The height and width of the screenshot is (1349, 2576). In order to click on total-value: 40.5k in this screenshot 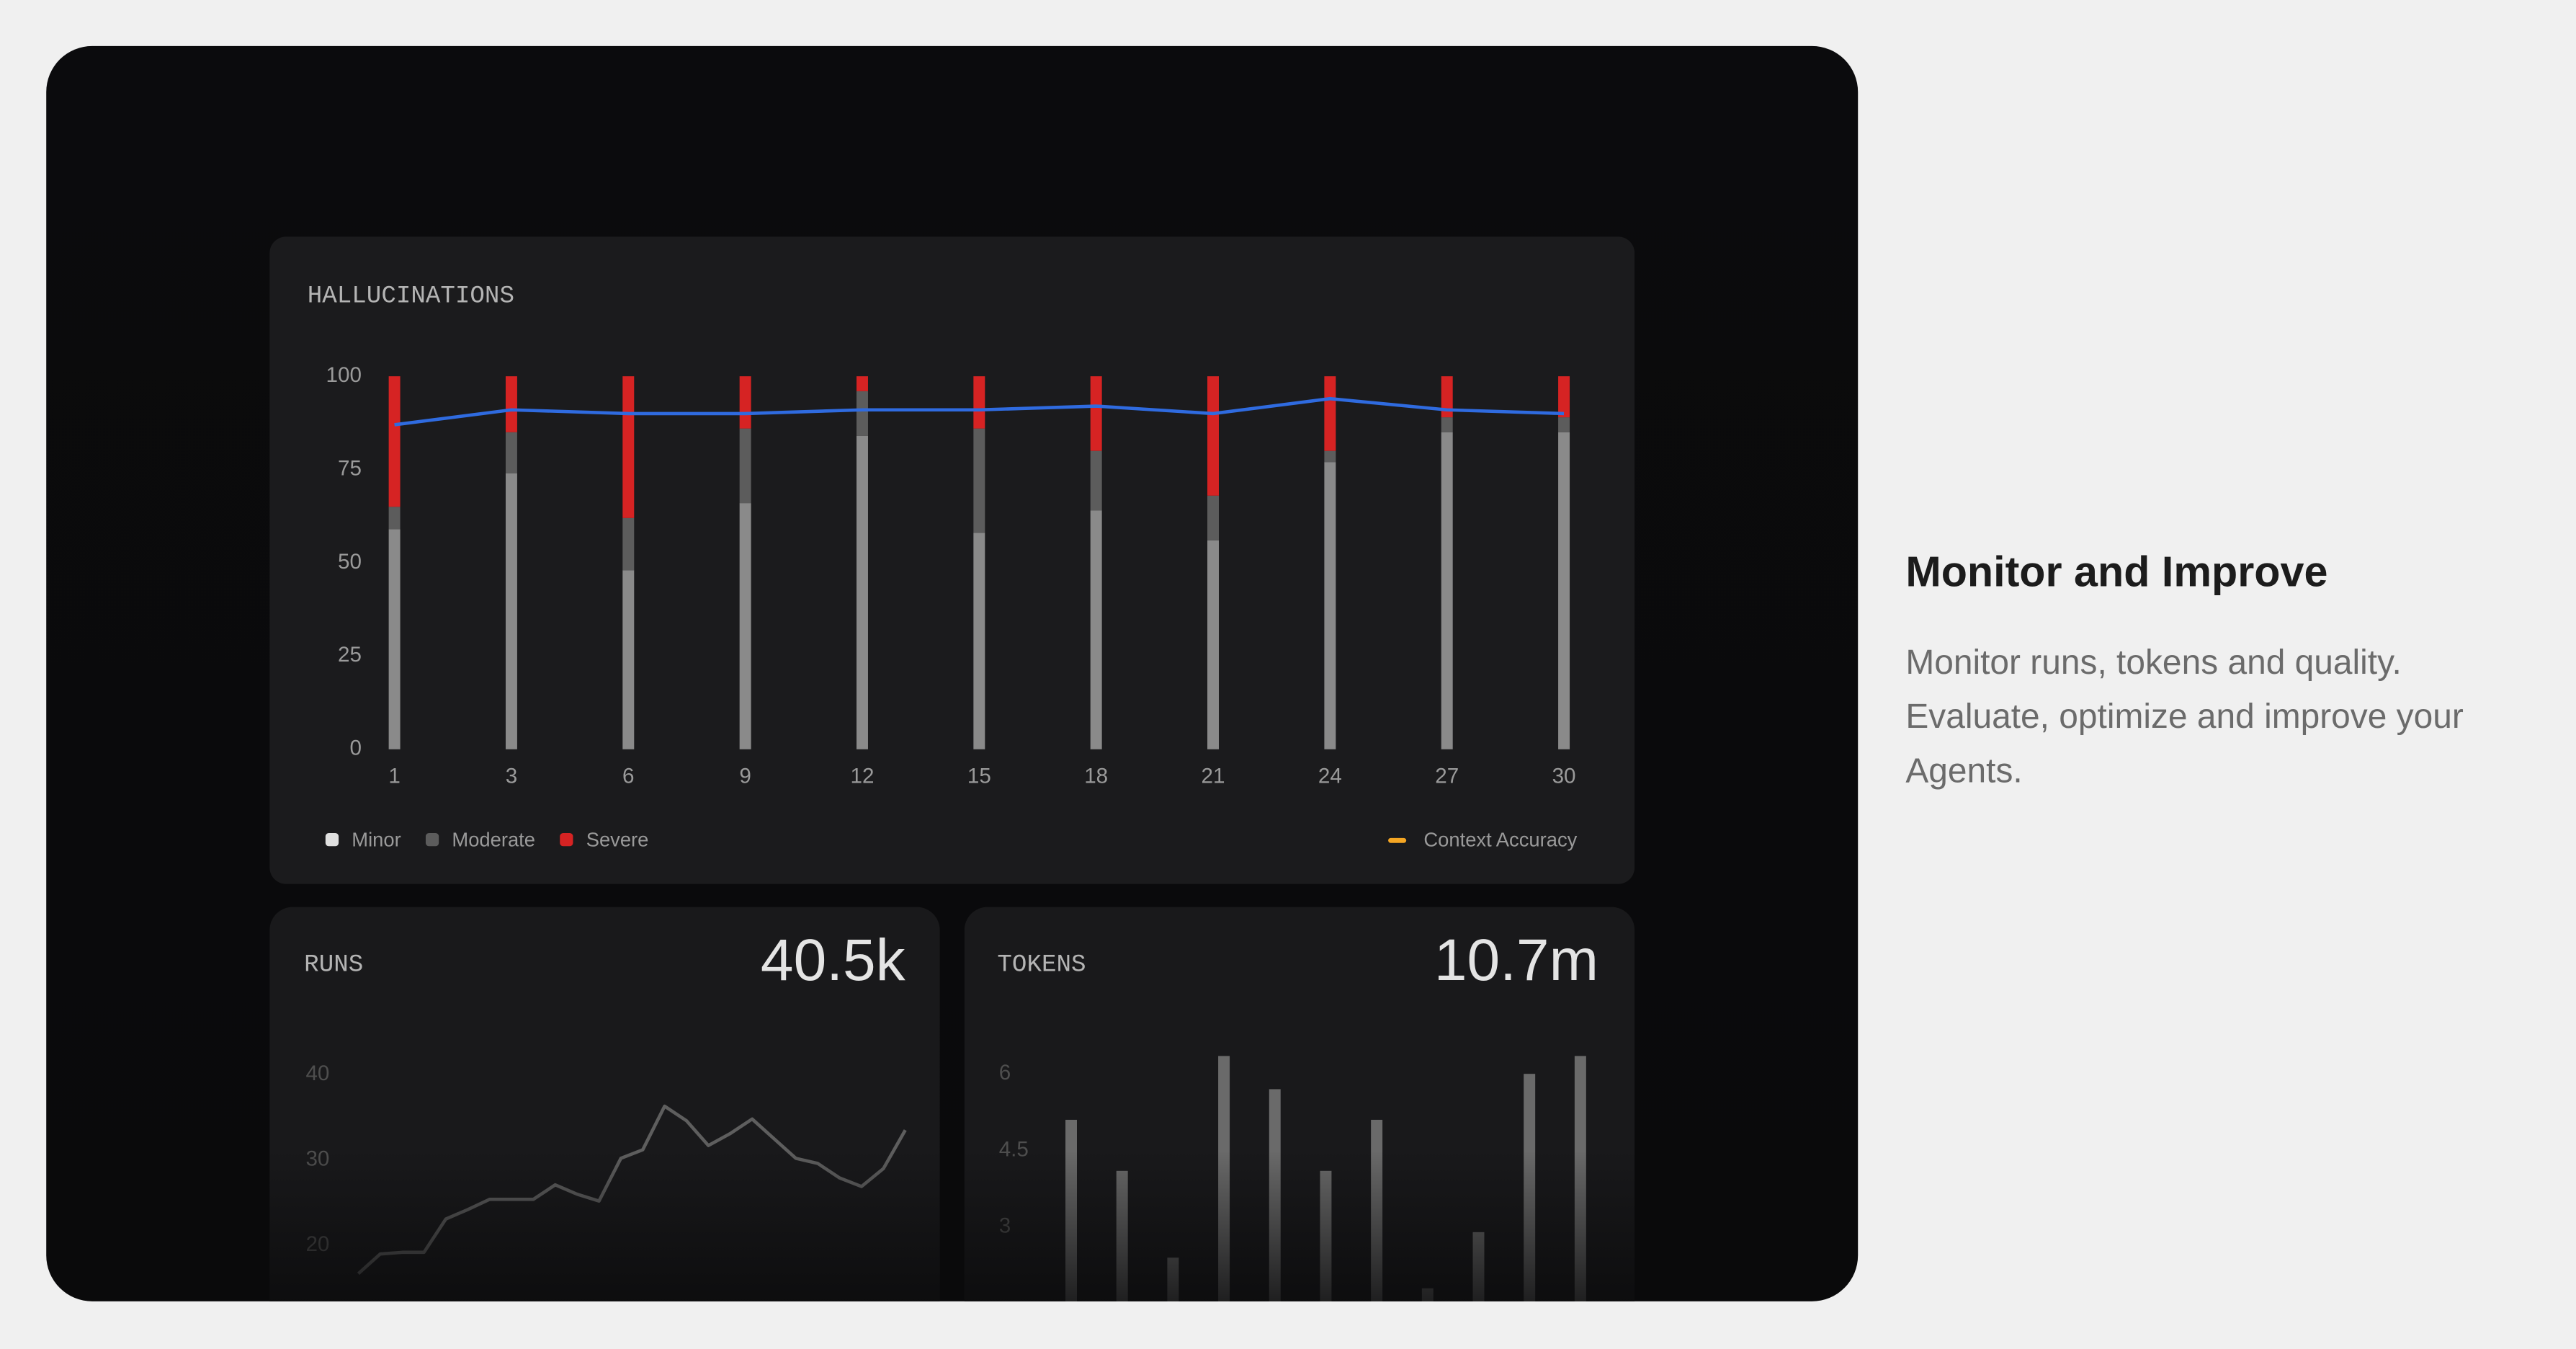, I will do `click(834, 960)`.